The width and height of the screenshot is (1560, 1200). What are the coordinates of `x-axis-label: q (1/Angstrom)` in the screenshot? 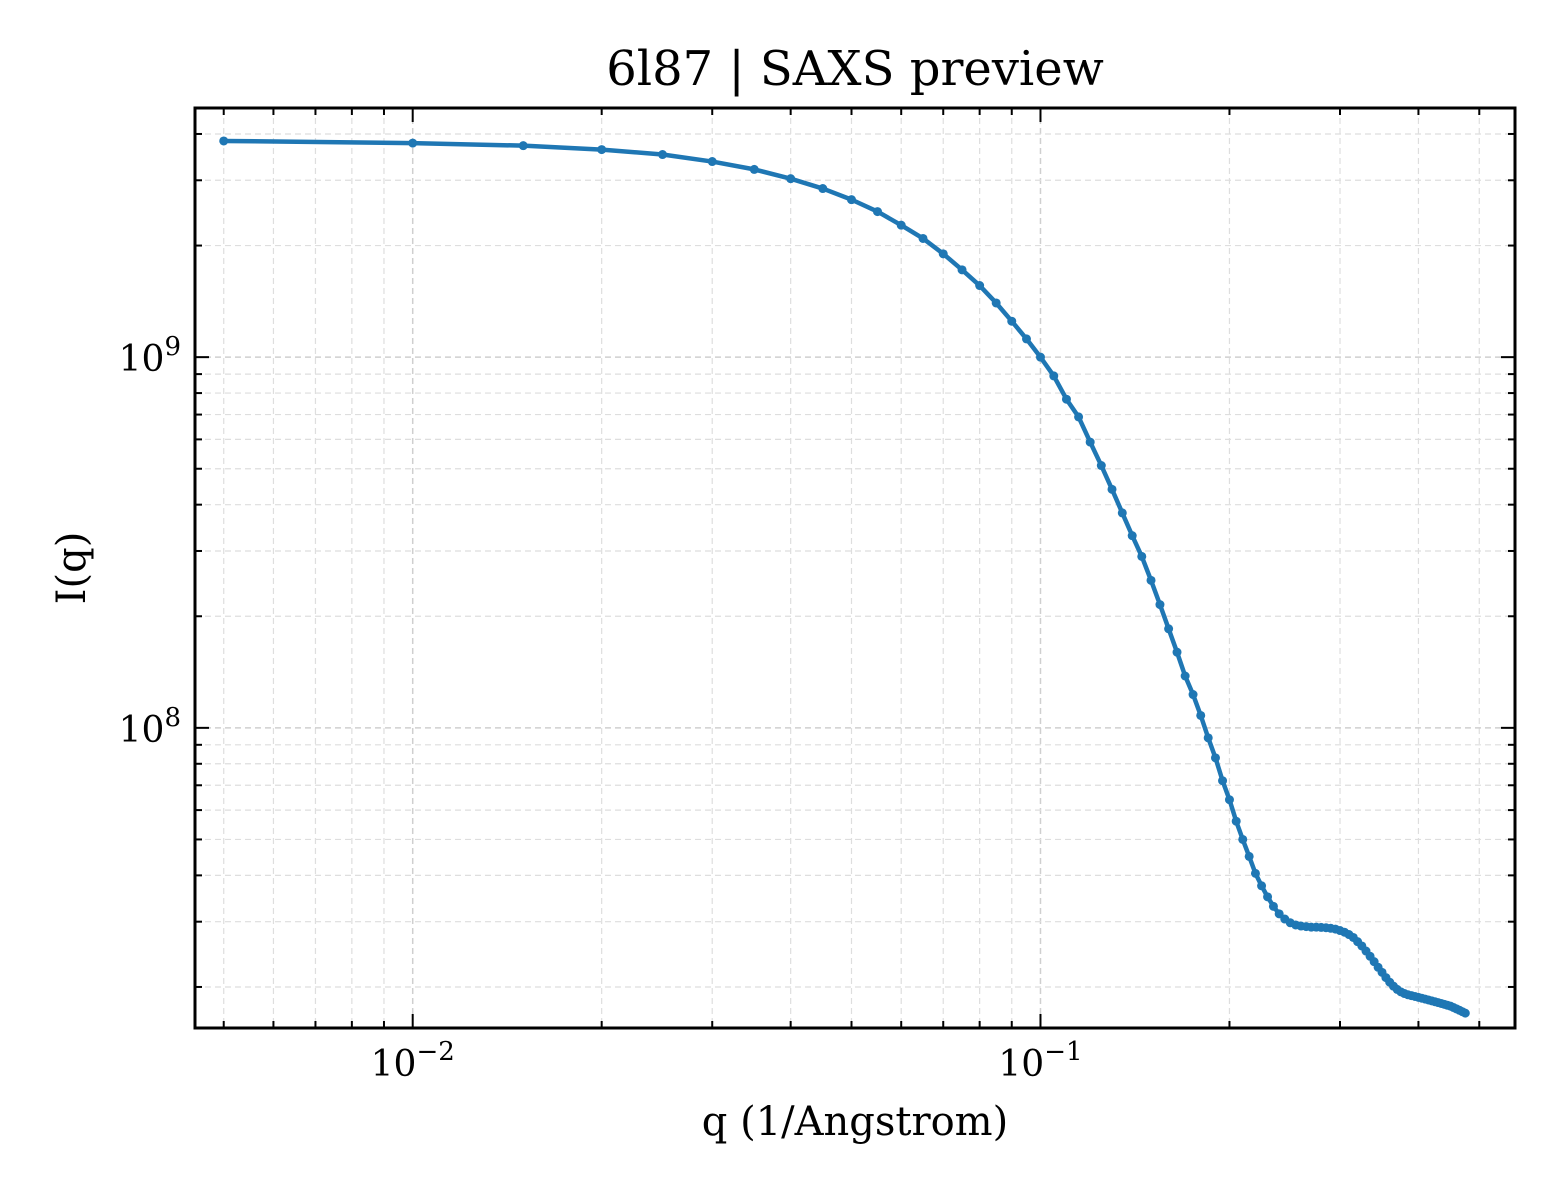 It's located at (855, 1122).